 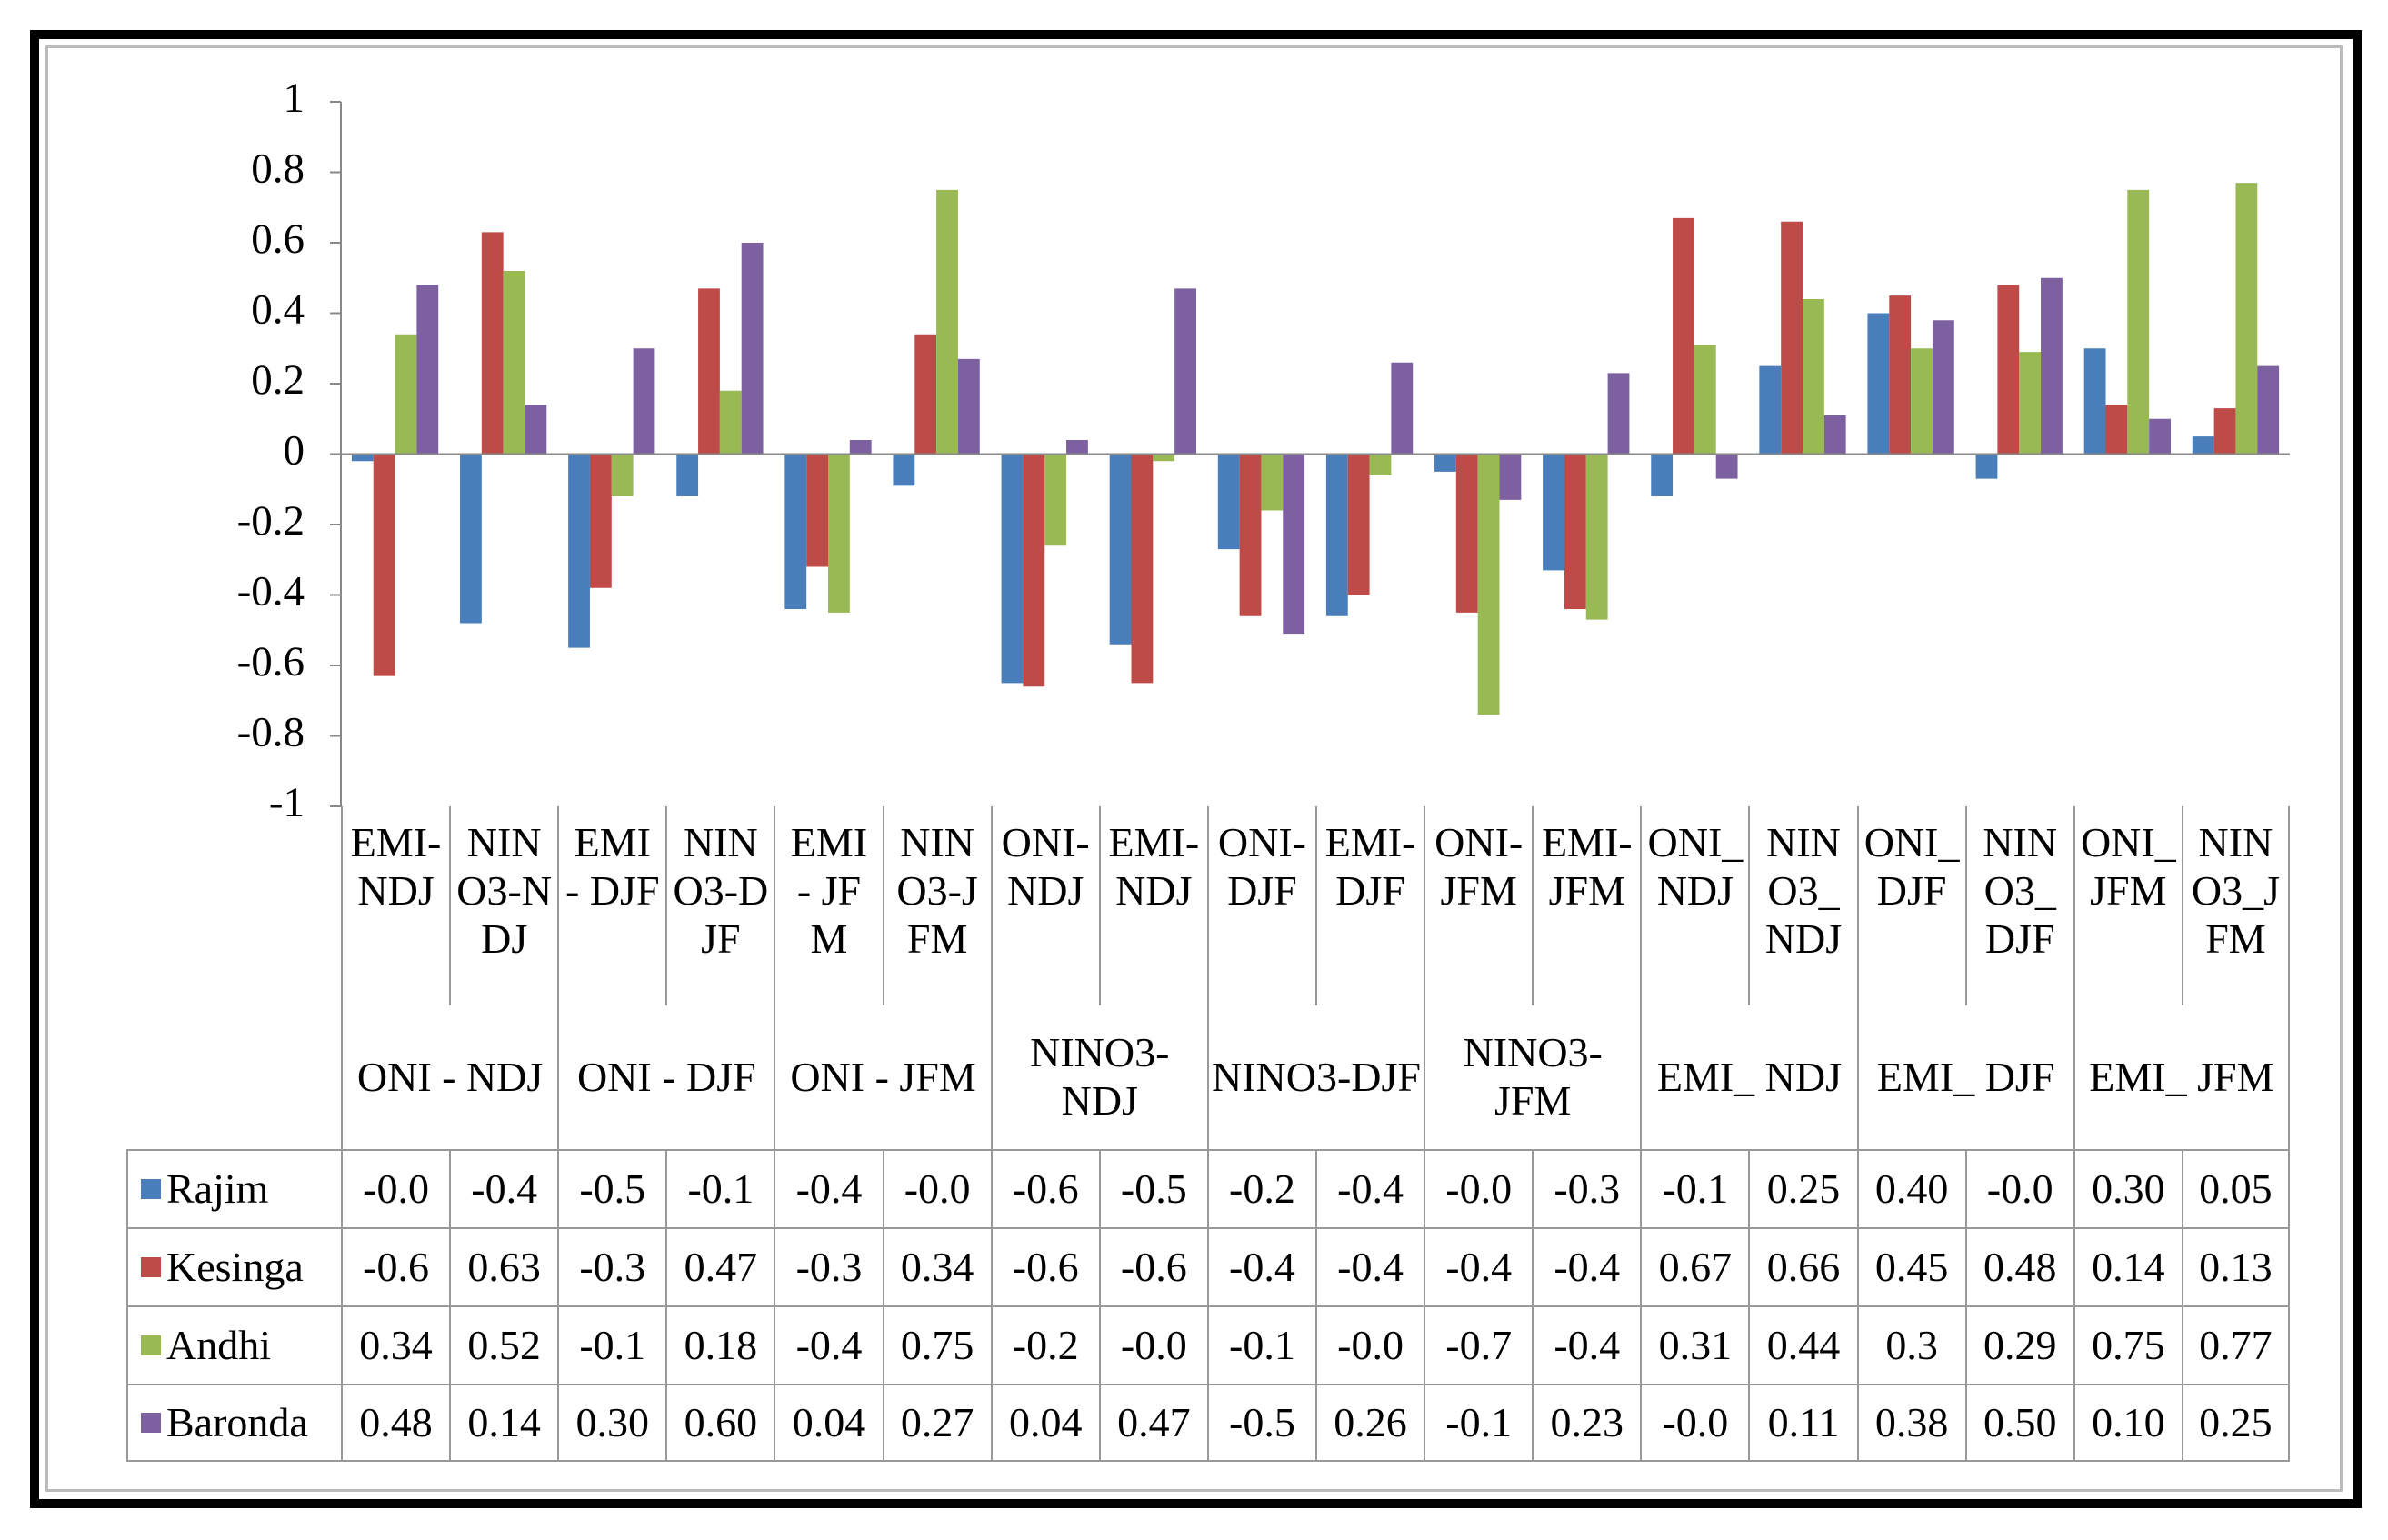 What do you see at coordinates (2235, 1188) in the screenshot?
I see `value-cell: 0.05` at bounding box center [2235, 1188].